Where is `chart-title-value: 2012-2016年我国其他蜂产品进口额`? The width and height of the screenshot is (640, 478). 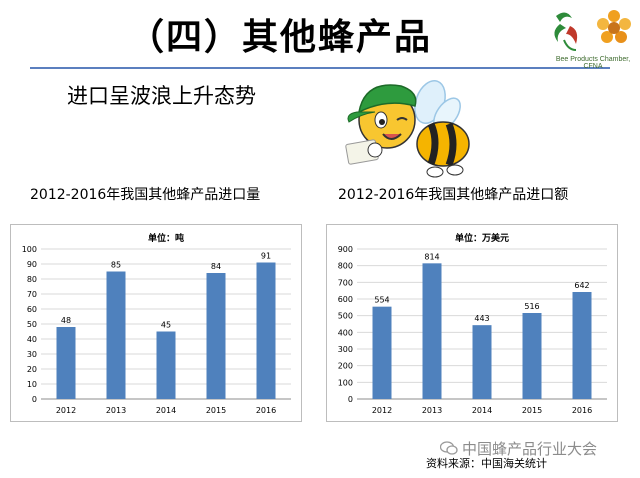 chart-title-value: 2012-2016年我国其他蜂产品进口额 is located at coordinates (453, 195).